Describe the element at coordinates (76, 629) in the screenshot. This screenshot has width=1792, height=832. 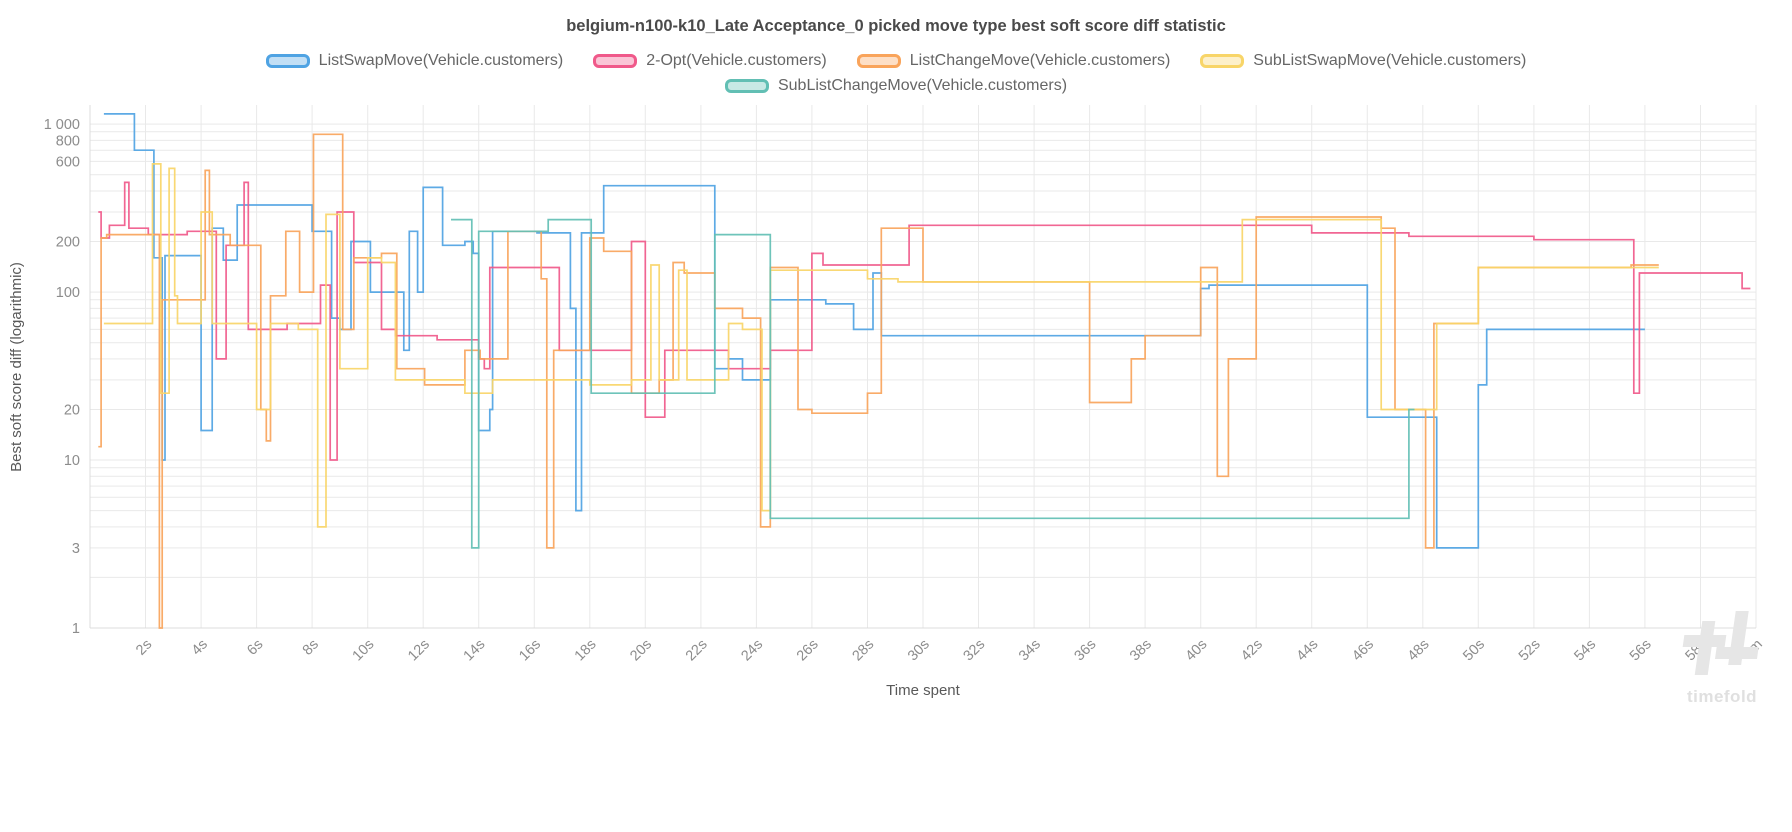
I see `y-tick-label: 1` at that location.